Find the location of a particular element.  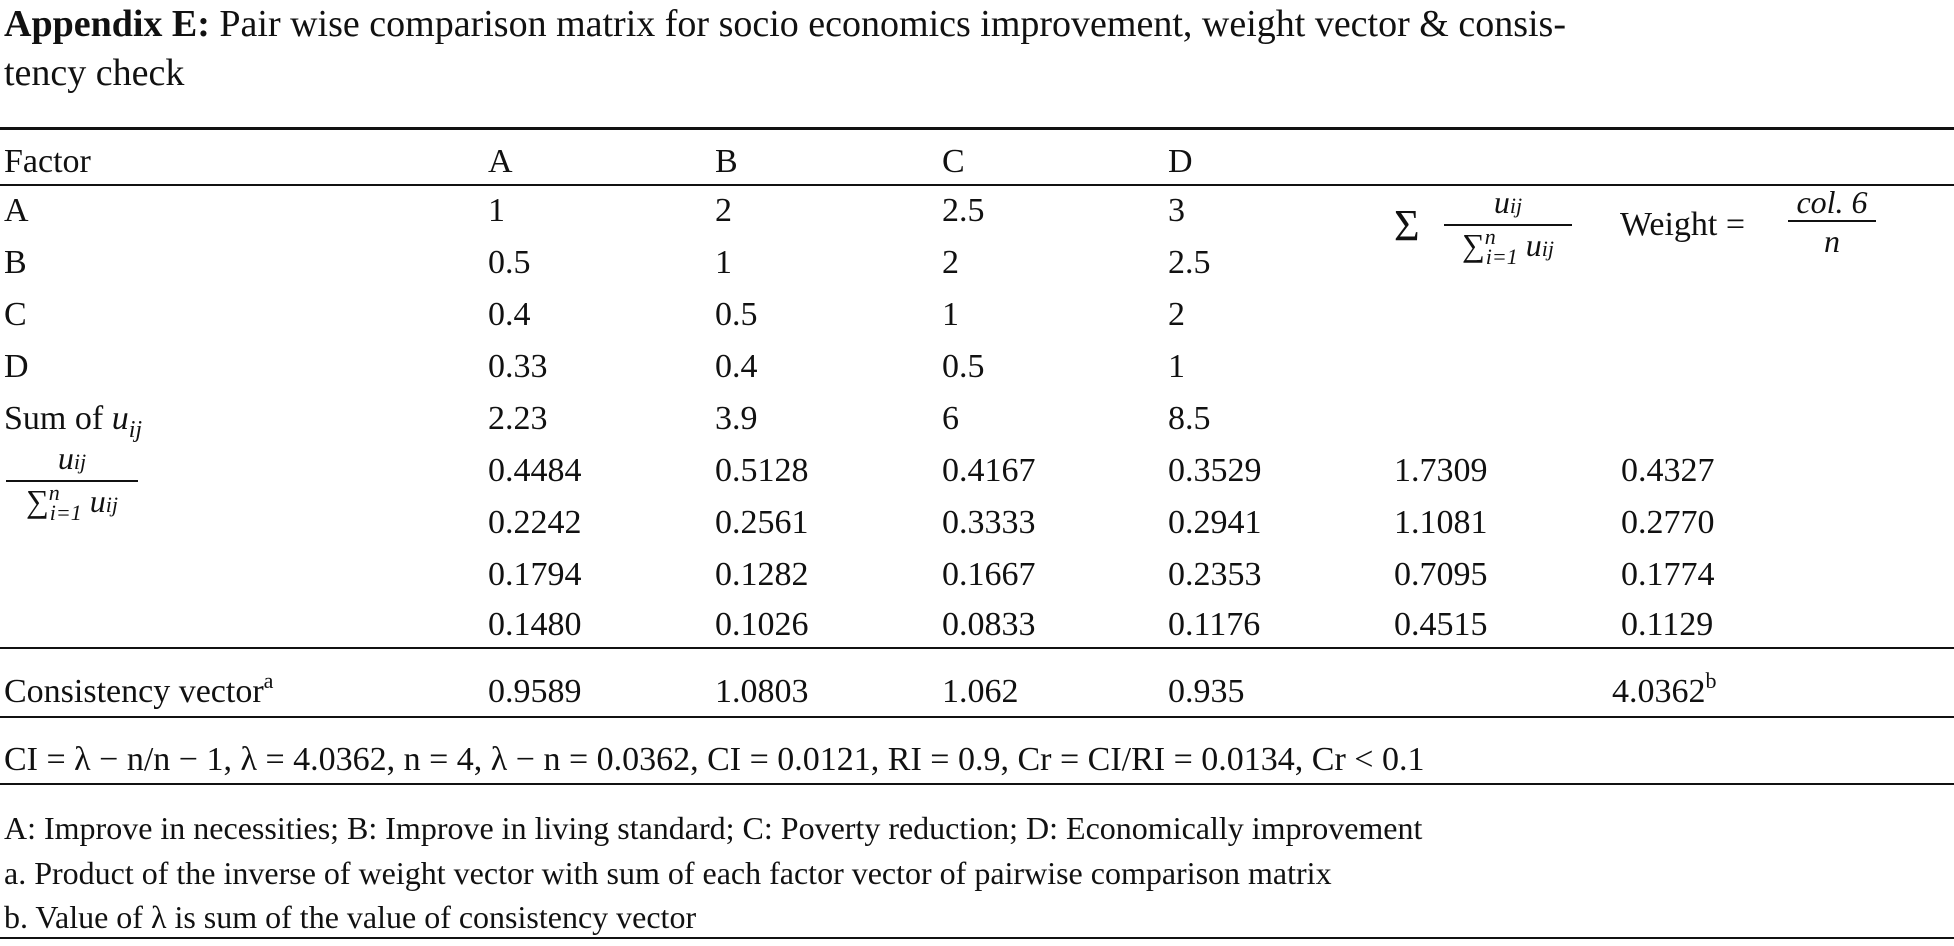

cell-value: 0.935 is located at coordinates (1206, 691).